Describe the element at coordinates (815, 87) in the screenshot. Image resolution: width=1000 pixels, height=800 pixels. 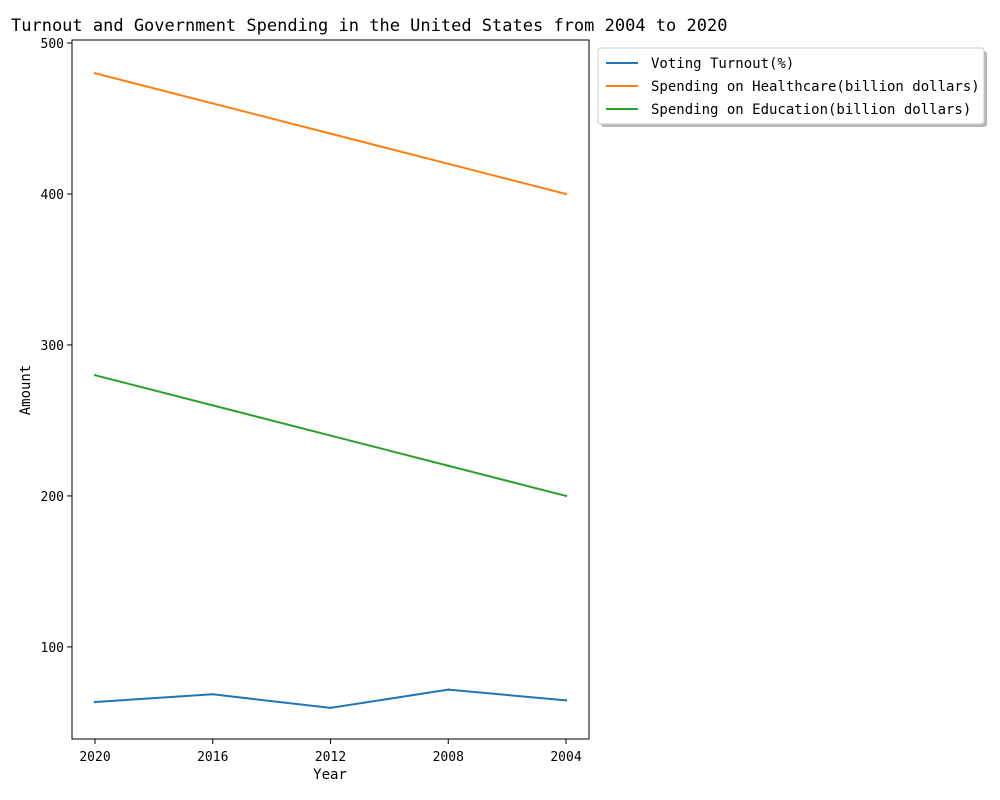
I see `legend-label: Spending on Healthcare(billion dollars)` at that location.